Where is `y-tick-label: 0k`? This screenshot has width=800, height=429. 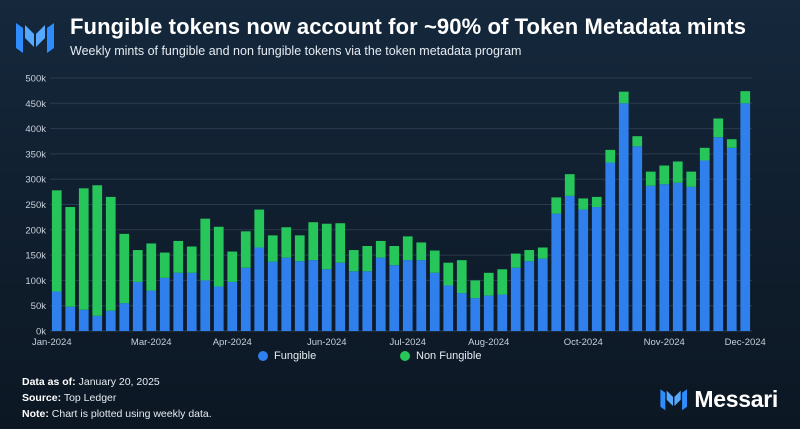
y-tick-label: 0k is located at coordinates (41, 332).